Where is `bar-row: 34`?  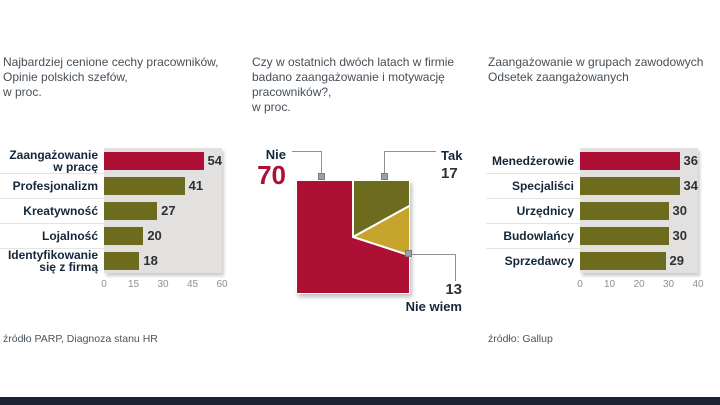 bar-row: 34 is located at coordinates (639, 185).